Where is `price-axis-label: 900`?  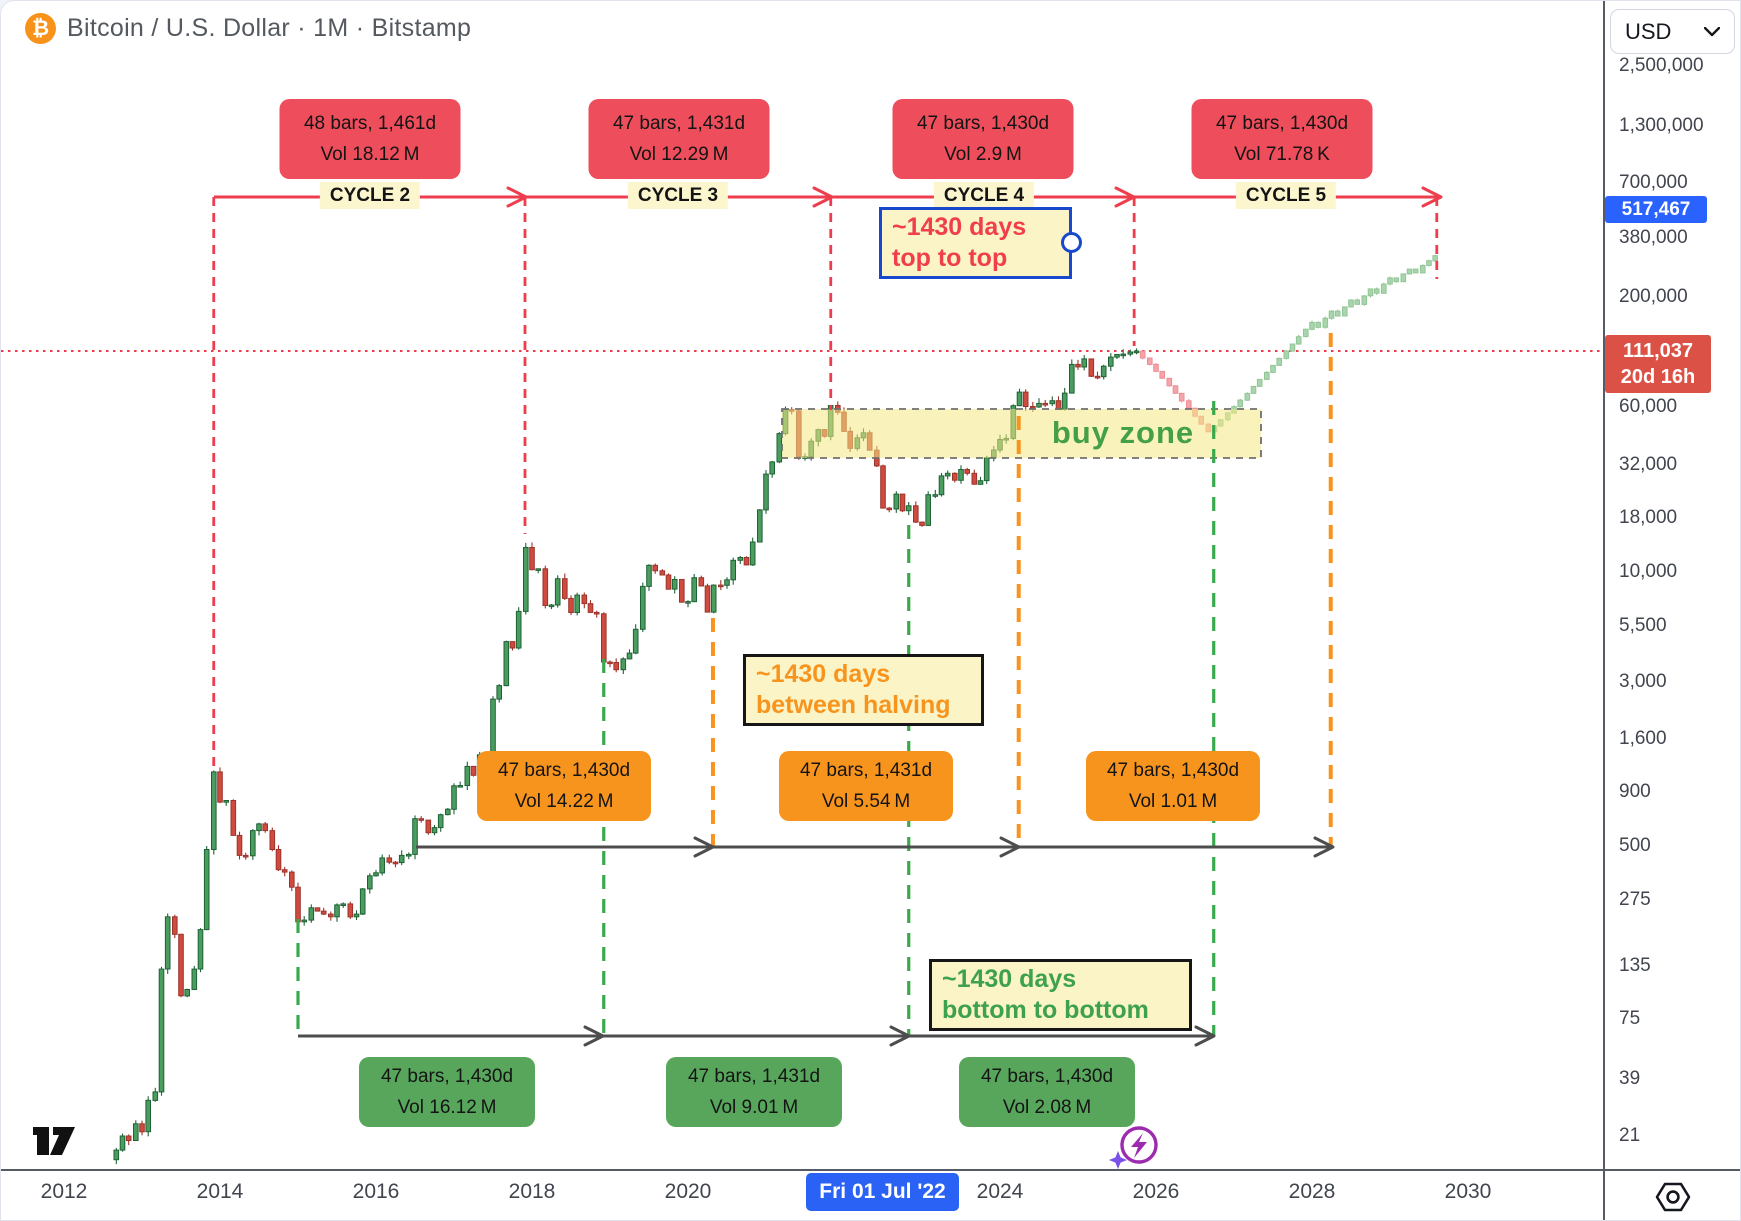
price-axis-label: 900 is located at coordinates (1635, 791).